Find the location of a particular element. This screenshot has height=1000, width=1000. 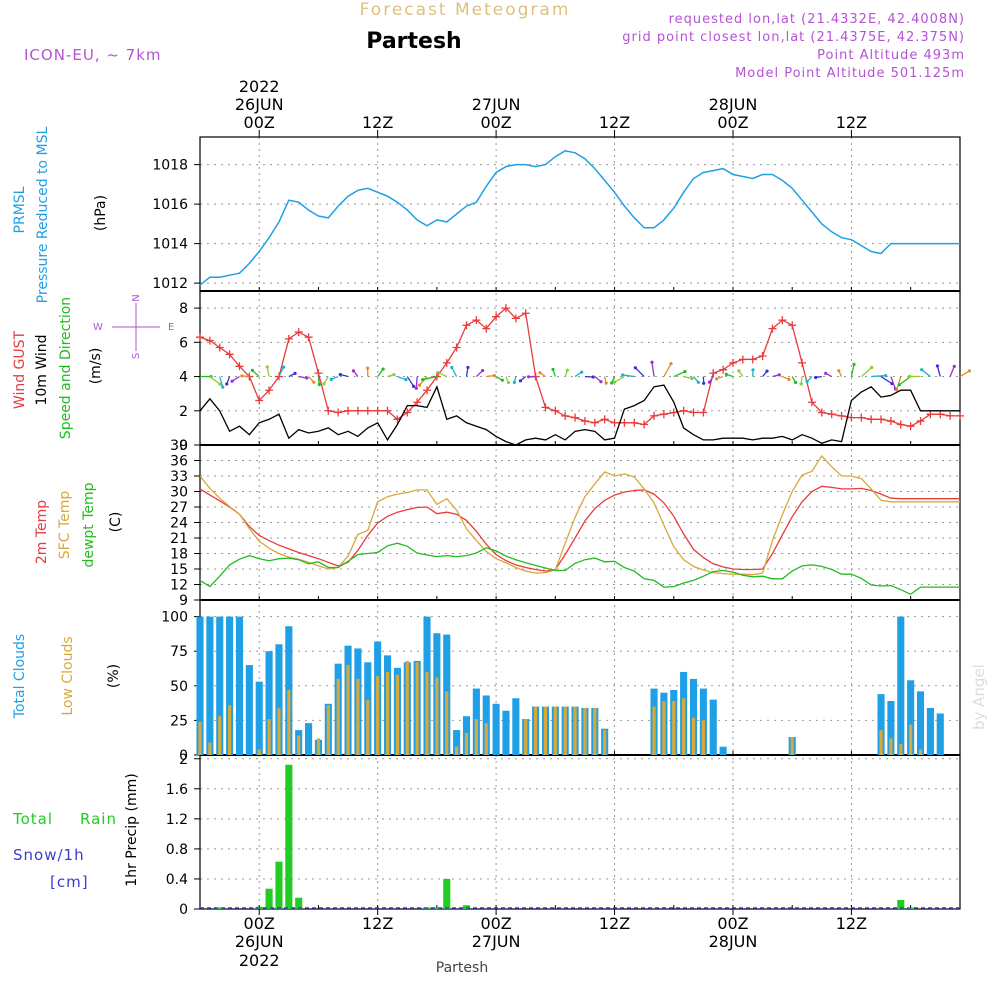

y-tick-label: 8 is located at coordinates (183, 309).